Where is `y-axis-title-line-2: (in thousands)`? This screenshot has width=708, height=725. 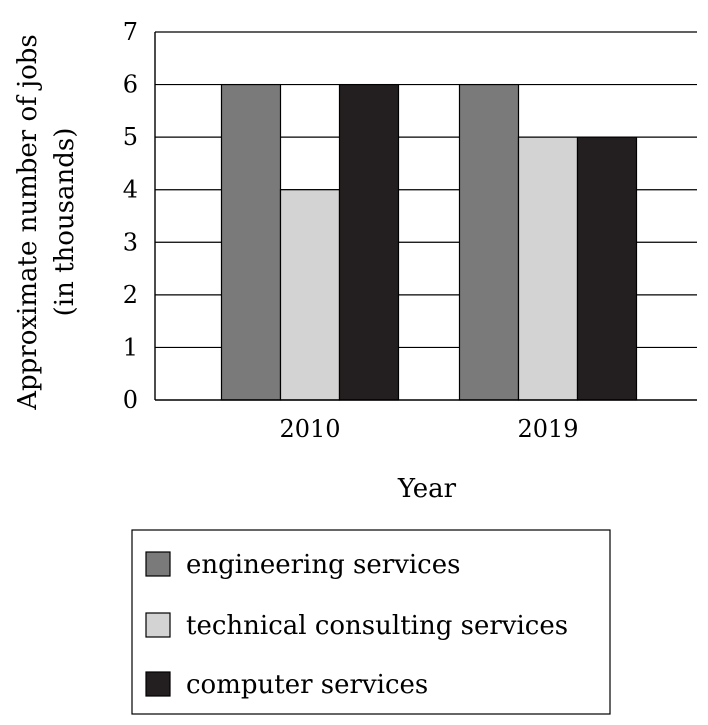
y-axis-title-line-2: (in thousands) is located at coordinates (65, 222).